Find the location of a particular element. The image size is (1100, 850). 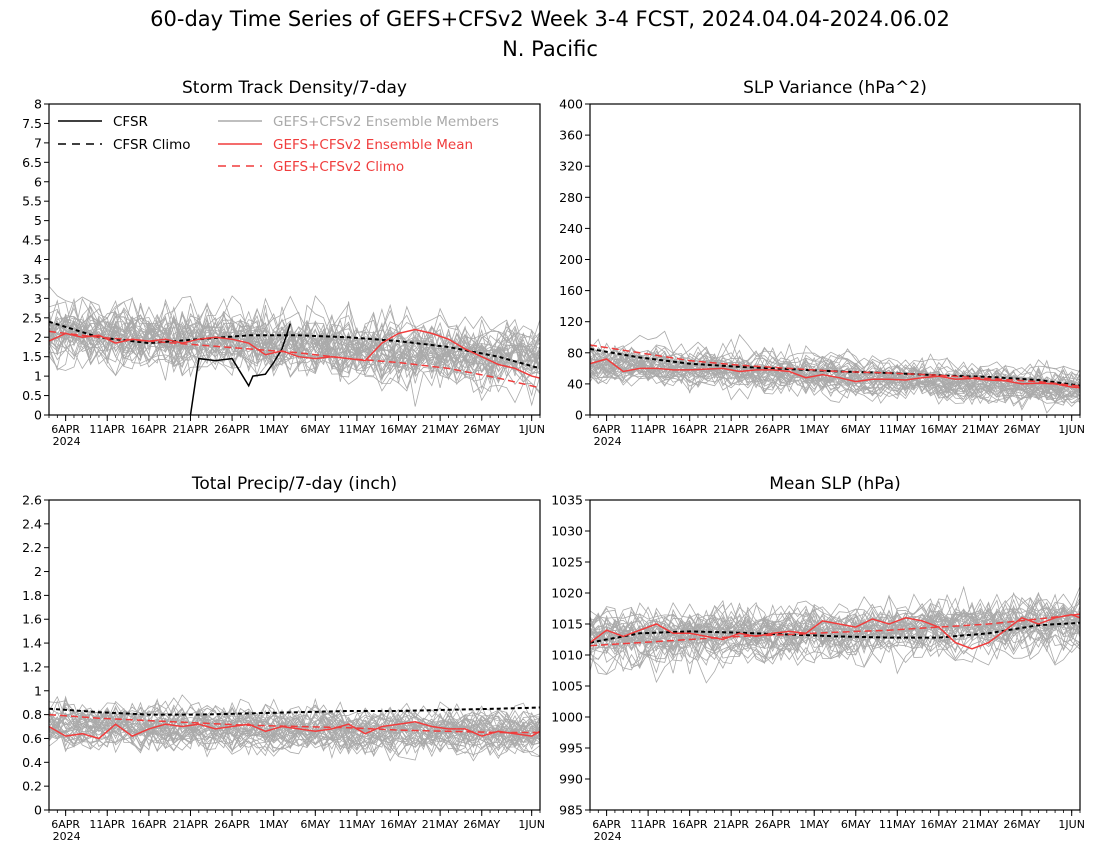

y-tick-label: 1030 is located at coordinates (567, 531).